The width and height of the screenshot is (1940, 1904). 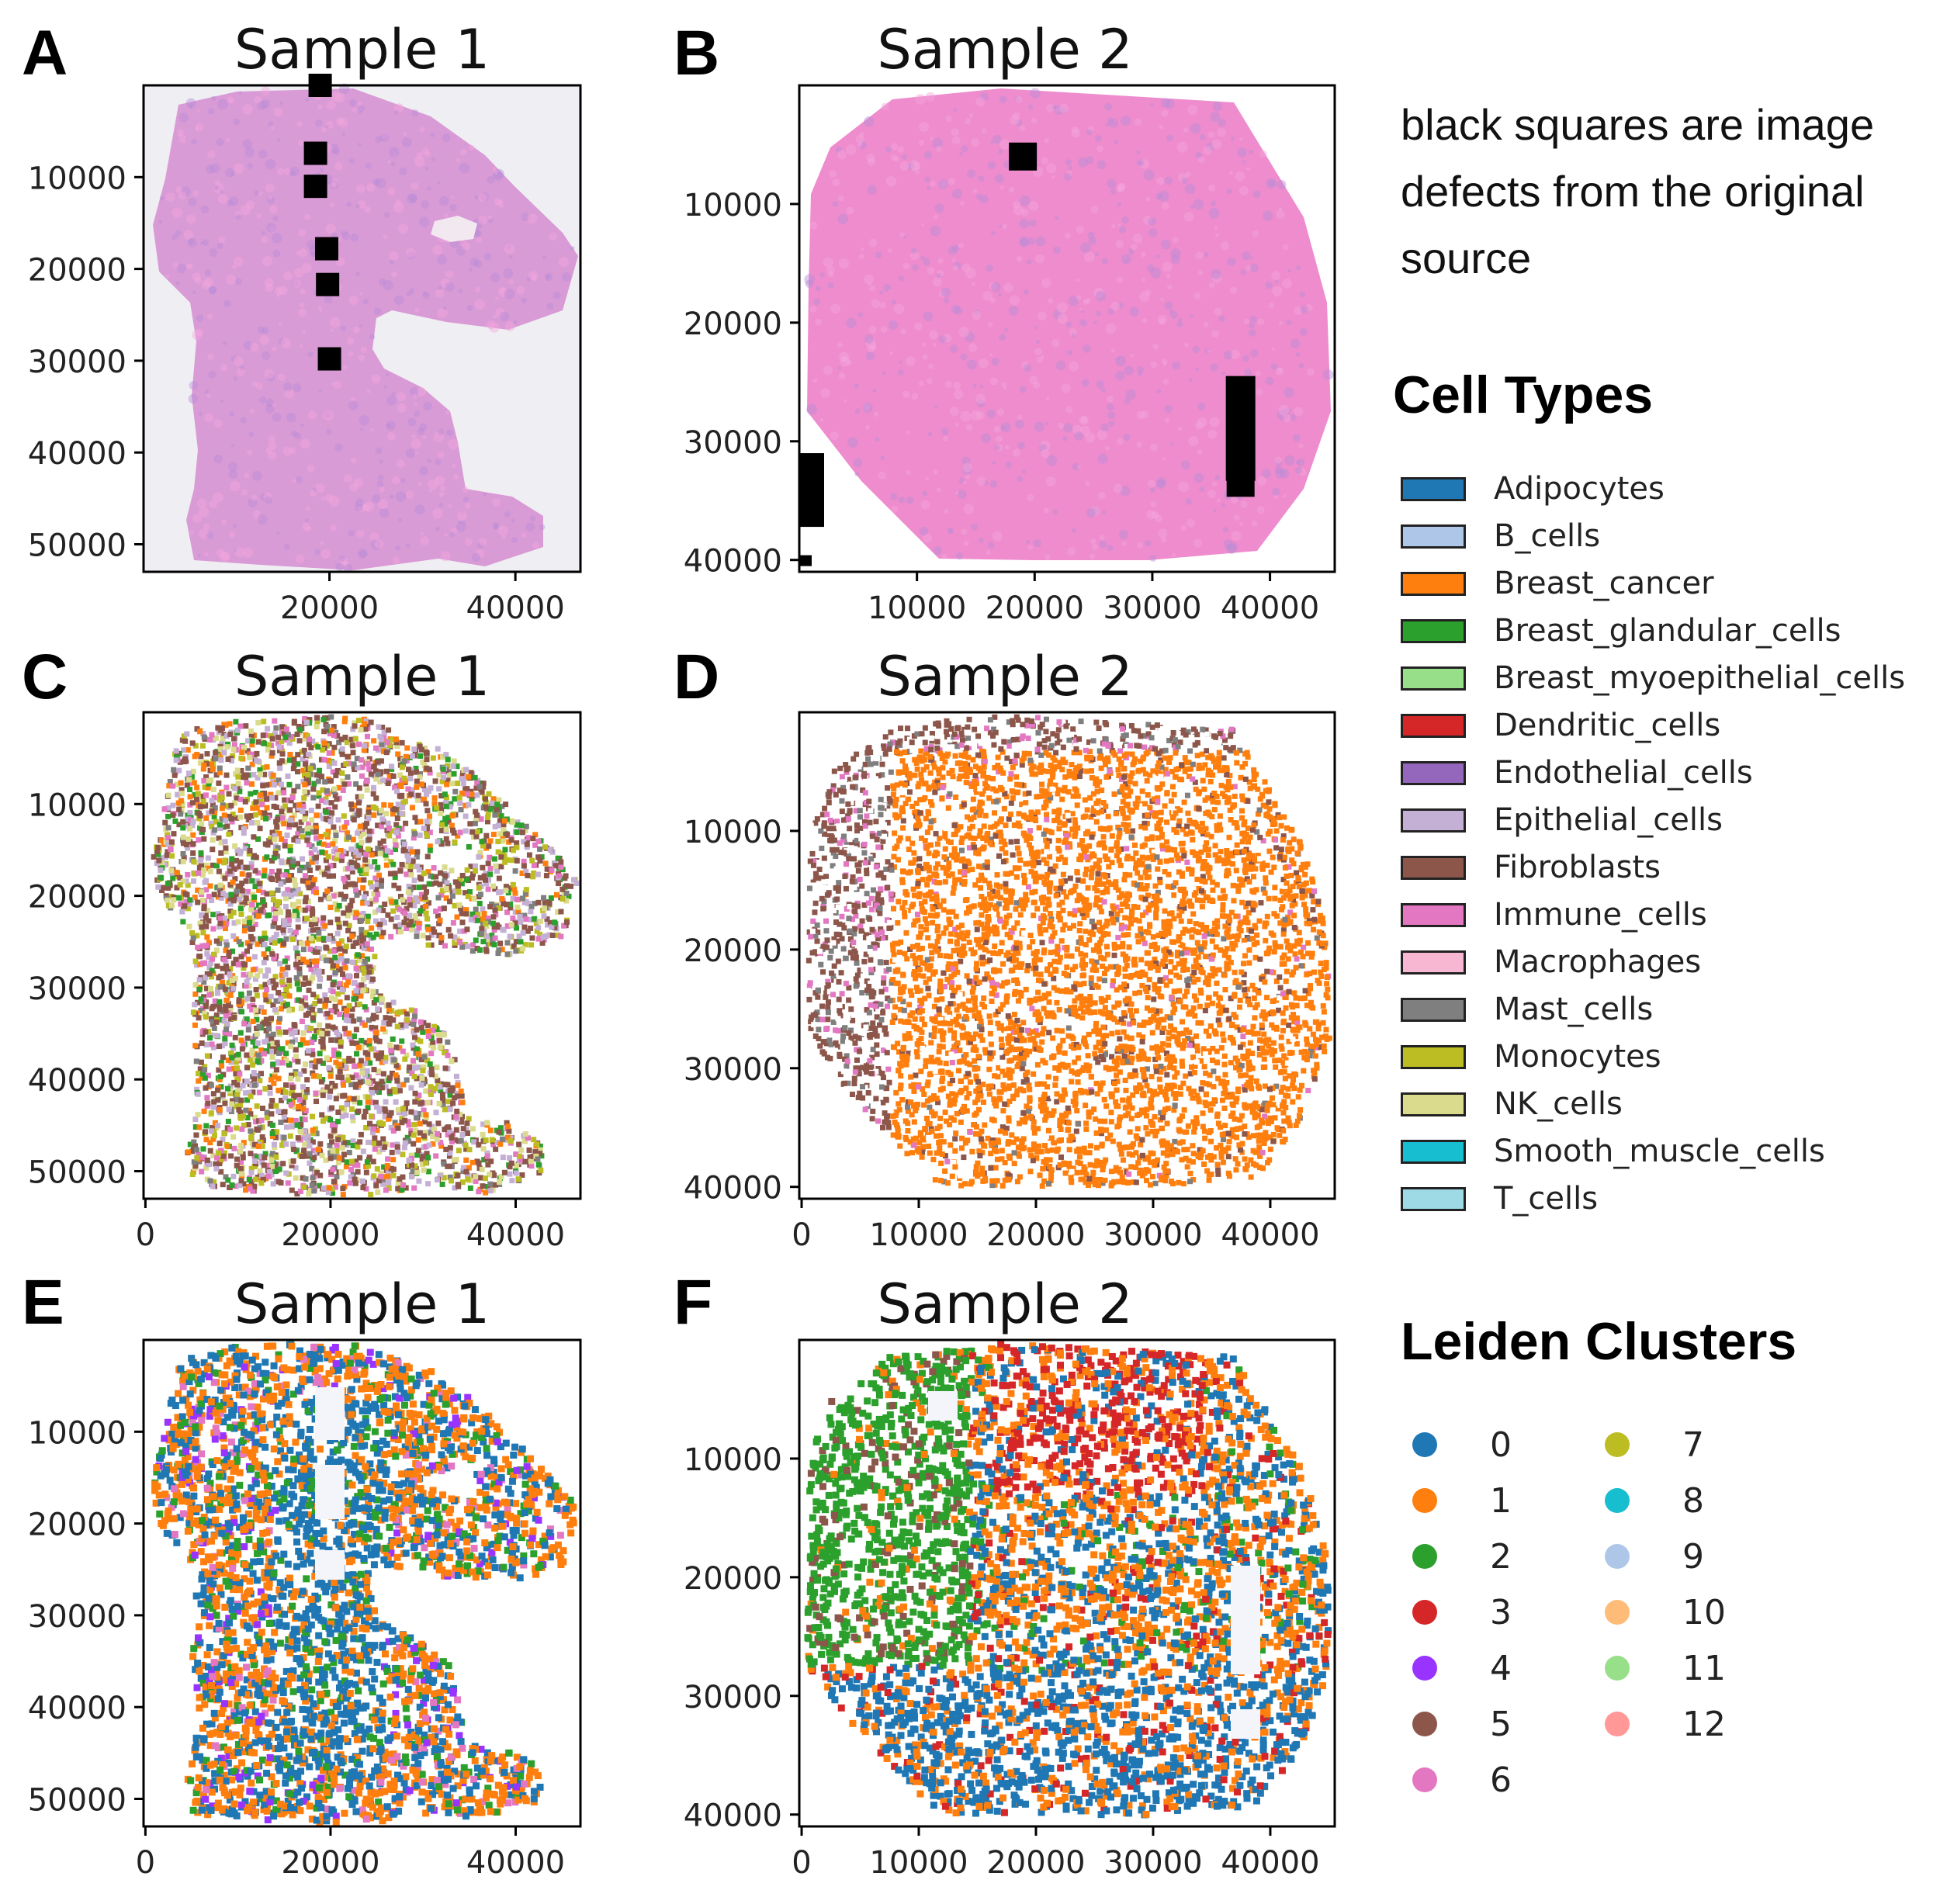 I want to click on tissue-hole, so click(x=454, y=229).